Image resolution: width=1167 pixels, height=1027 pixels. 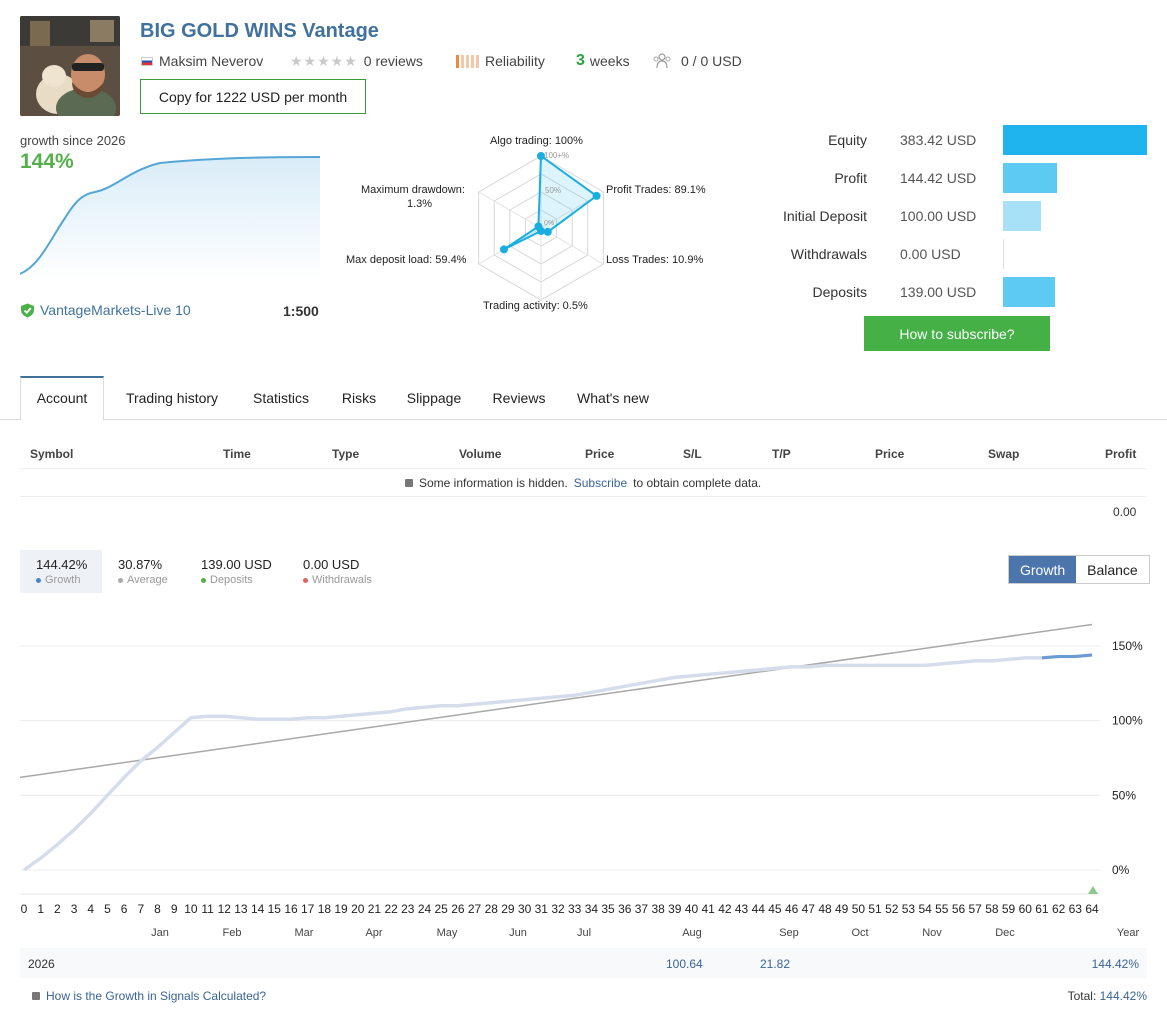 I want to click on tab-statistics: Statistics, so click(x=280, y=398).